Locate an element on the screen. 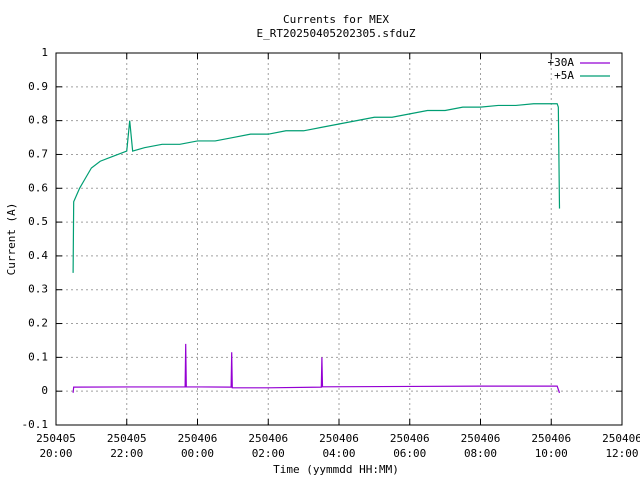 The width and height of the screenshot is (640, 480). tick-label-line: 04:00 is located at coordinates (338, 453).